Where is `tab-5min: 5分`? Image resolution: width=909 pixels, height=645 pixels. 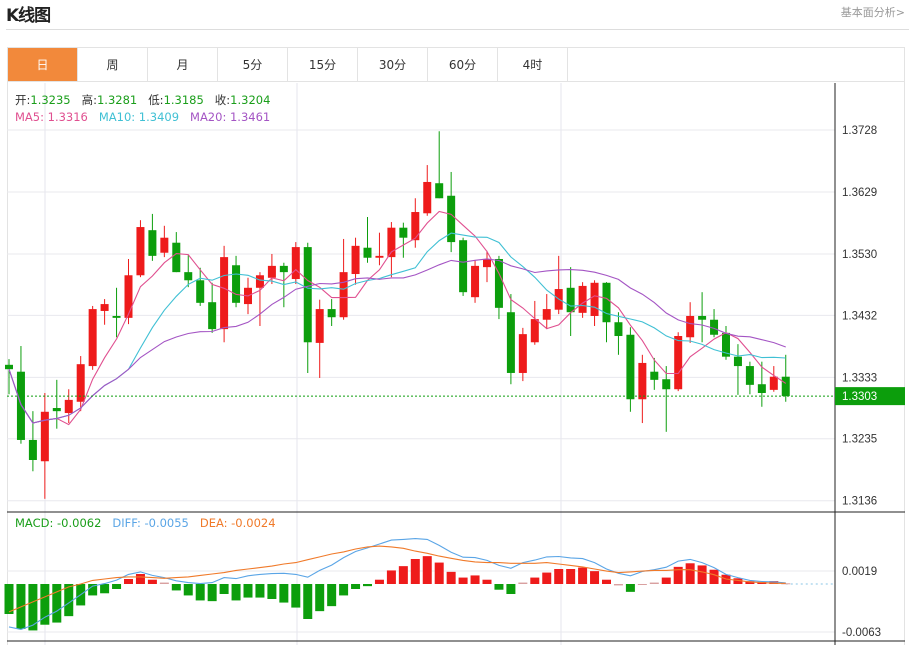
tab-5min: 5分 is located at coordinates (253, 64).